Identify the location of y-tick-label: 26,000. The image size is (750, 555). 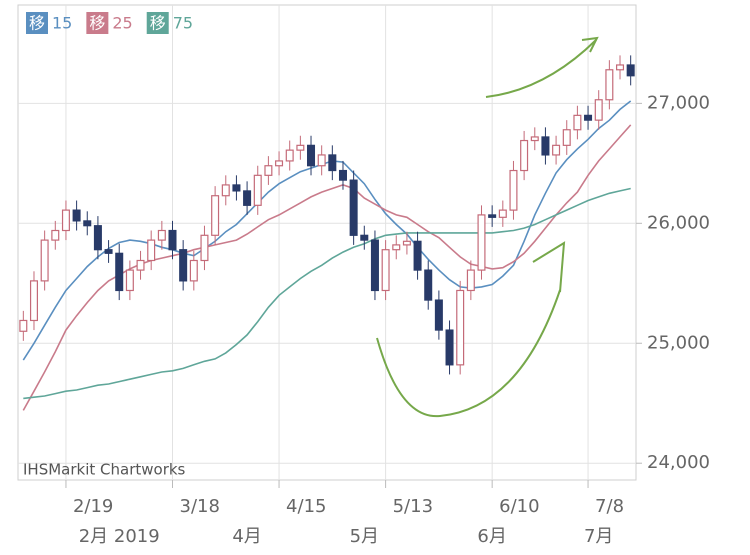
(678, 222).